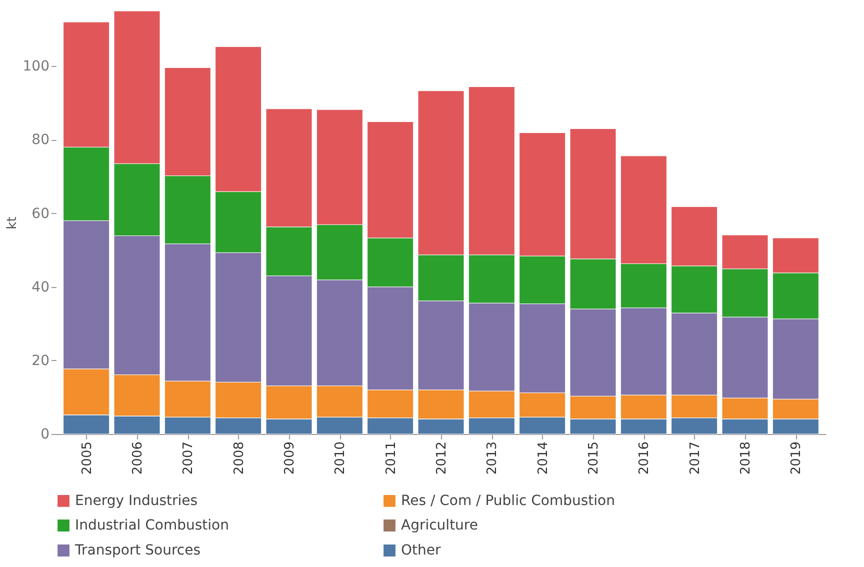  Describe the element at coordinates (239, 458) in the screenshot. I see `x-tick-label: 2008` at that location.